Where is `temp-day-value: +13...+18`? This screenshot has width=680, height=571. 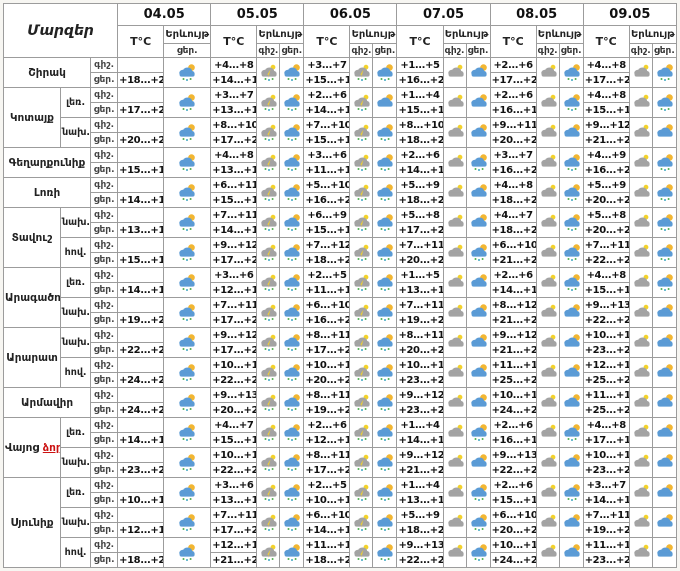
temp-day-value: +13...+18 is located at coordinates (234, 170).